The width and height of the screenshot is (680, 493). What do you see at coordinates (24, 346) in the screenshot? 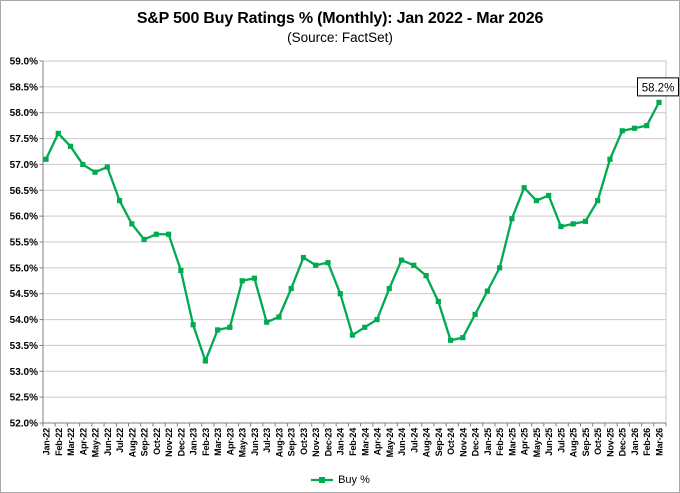
I see `y-tick-label: 53.5%` at bounding box center [24, 346].